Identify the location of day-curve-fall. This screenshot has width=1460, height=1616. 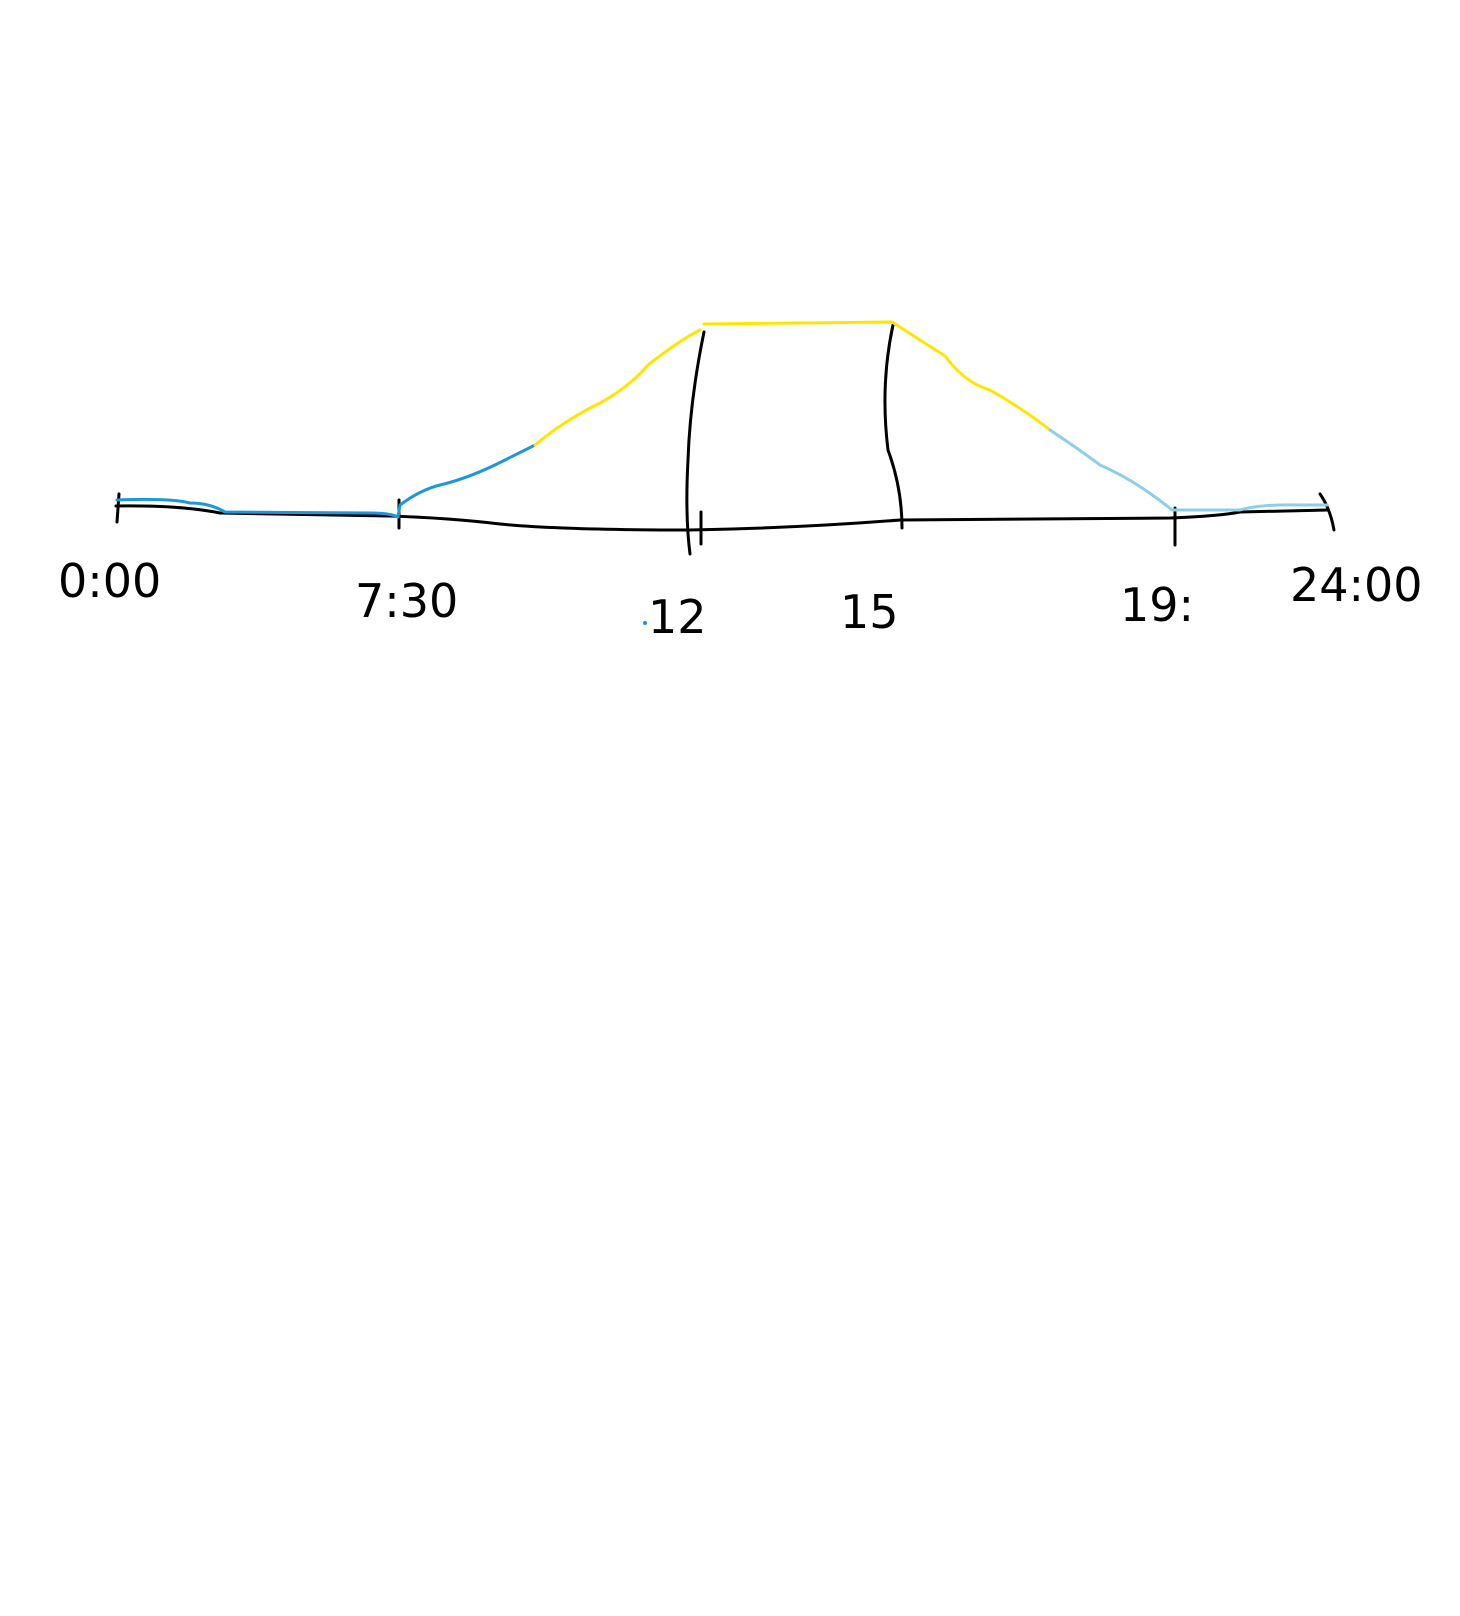
(971, 376).